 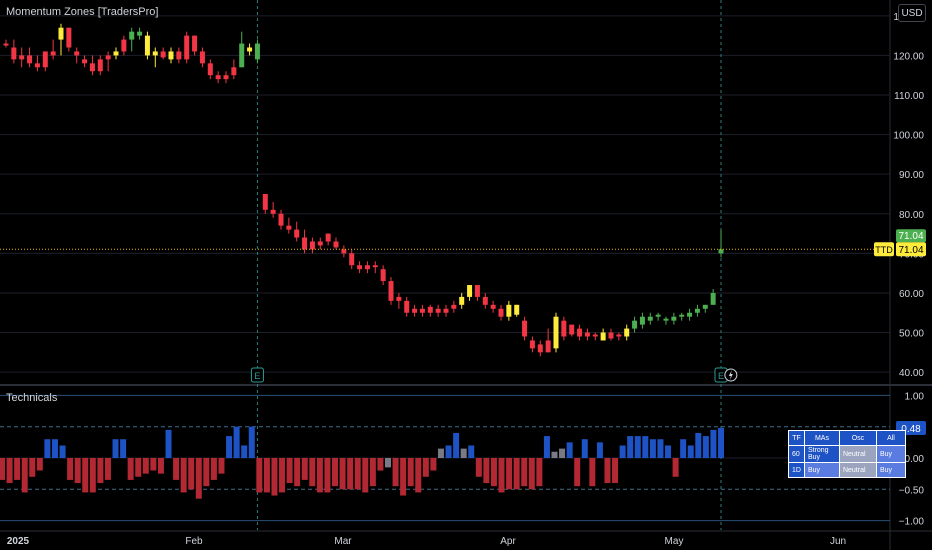 What do you see at coordinates (821, 438) in the screenshot?
I see `table-header-cell: MAs` at bounding box center [821, 438].